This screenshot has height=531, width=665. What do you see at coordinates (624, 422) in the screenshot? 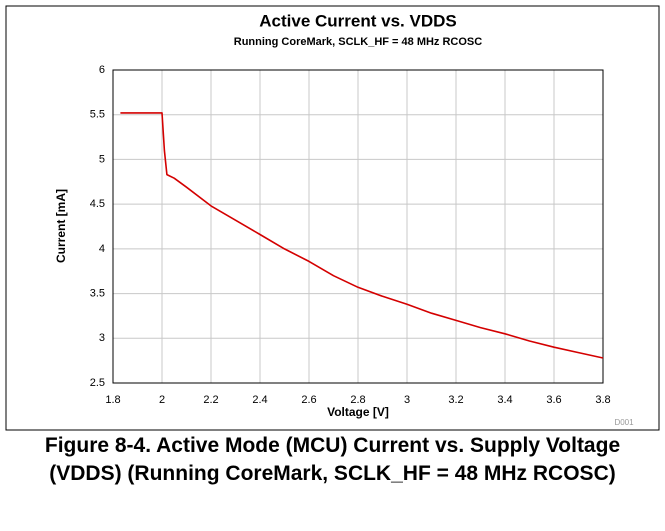
I see `annotation: D001` at bounding box center [624, 422].